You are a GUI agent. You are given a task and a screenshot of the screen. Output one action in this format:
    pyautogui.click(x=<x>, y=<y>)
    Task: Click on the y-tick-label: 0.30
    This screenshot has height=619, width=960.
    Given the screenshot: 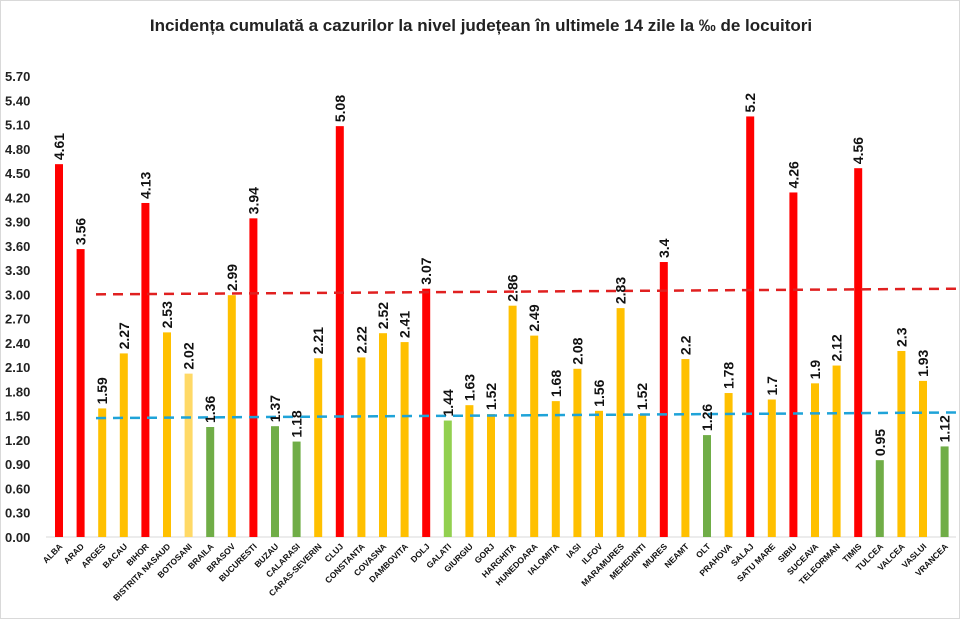 What is the action you would take?
    pyautogui.click(x=17, y=513)
    